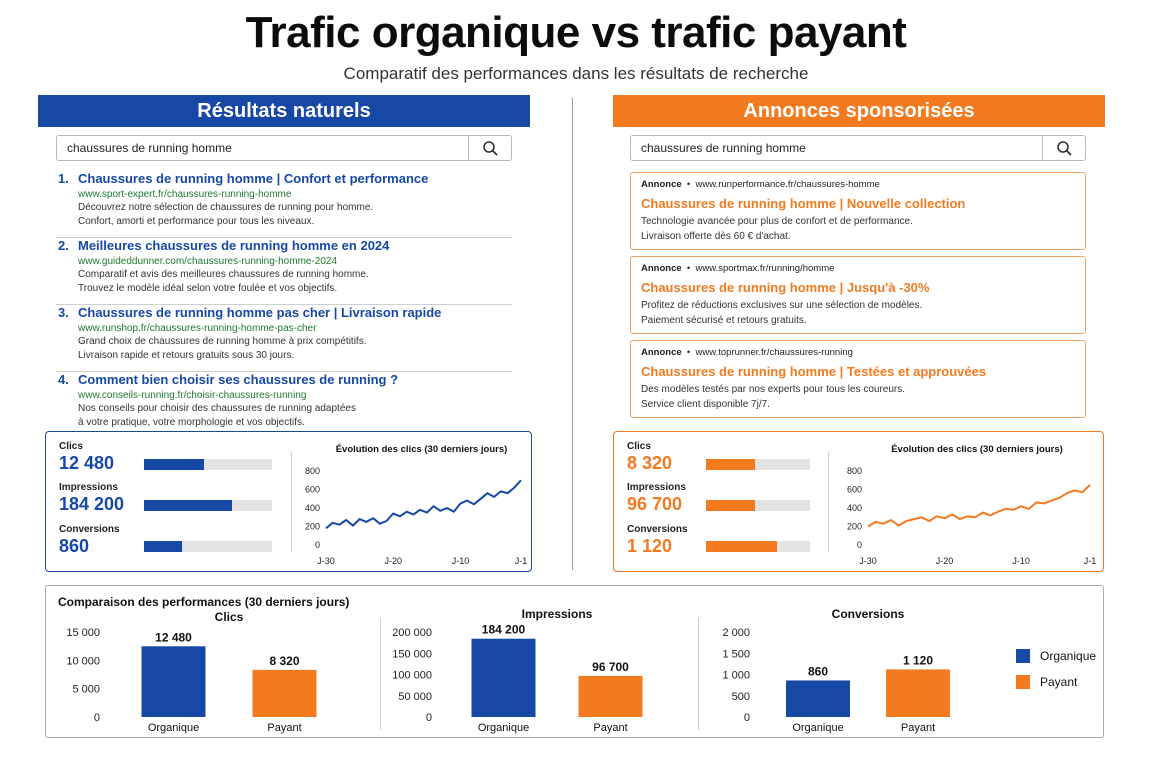  Describe the element at coordinates (74, 546) in the screenshot. I see `kpi-value: 860` at that location.